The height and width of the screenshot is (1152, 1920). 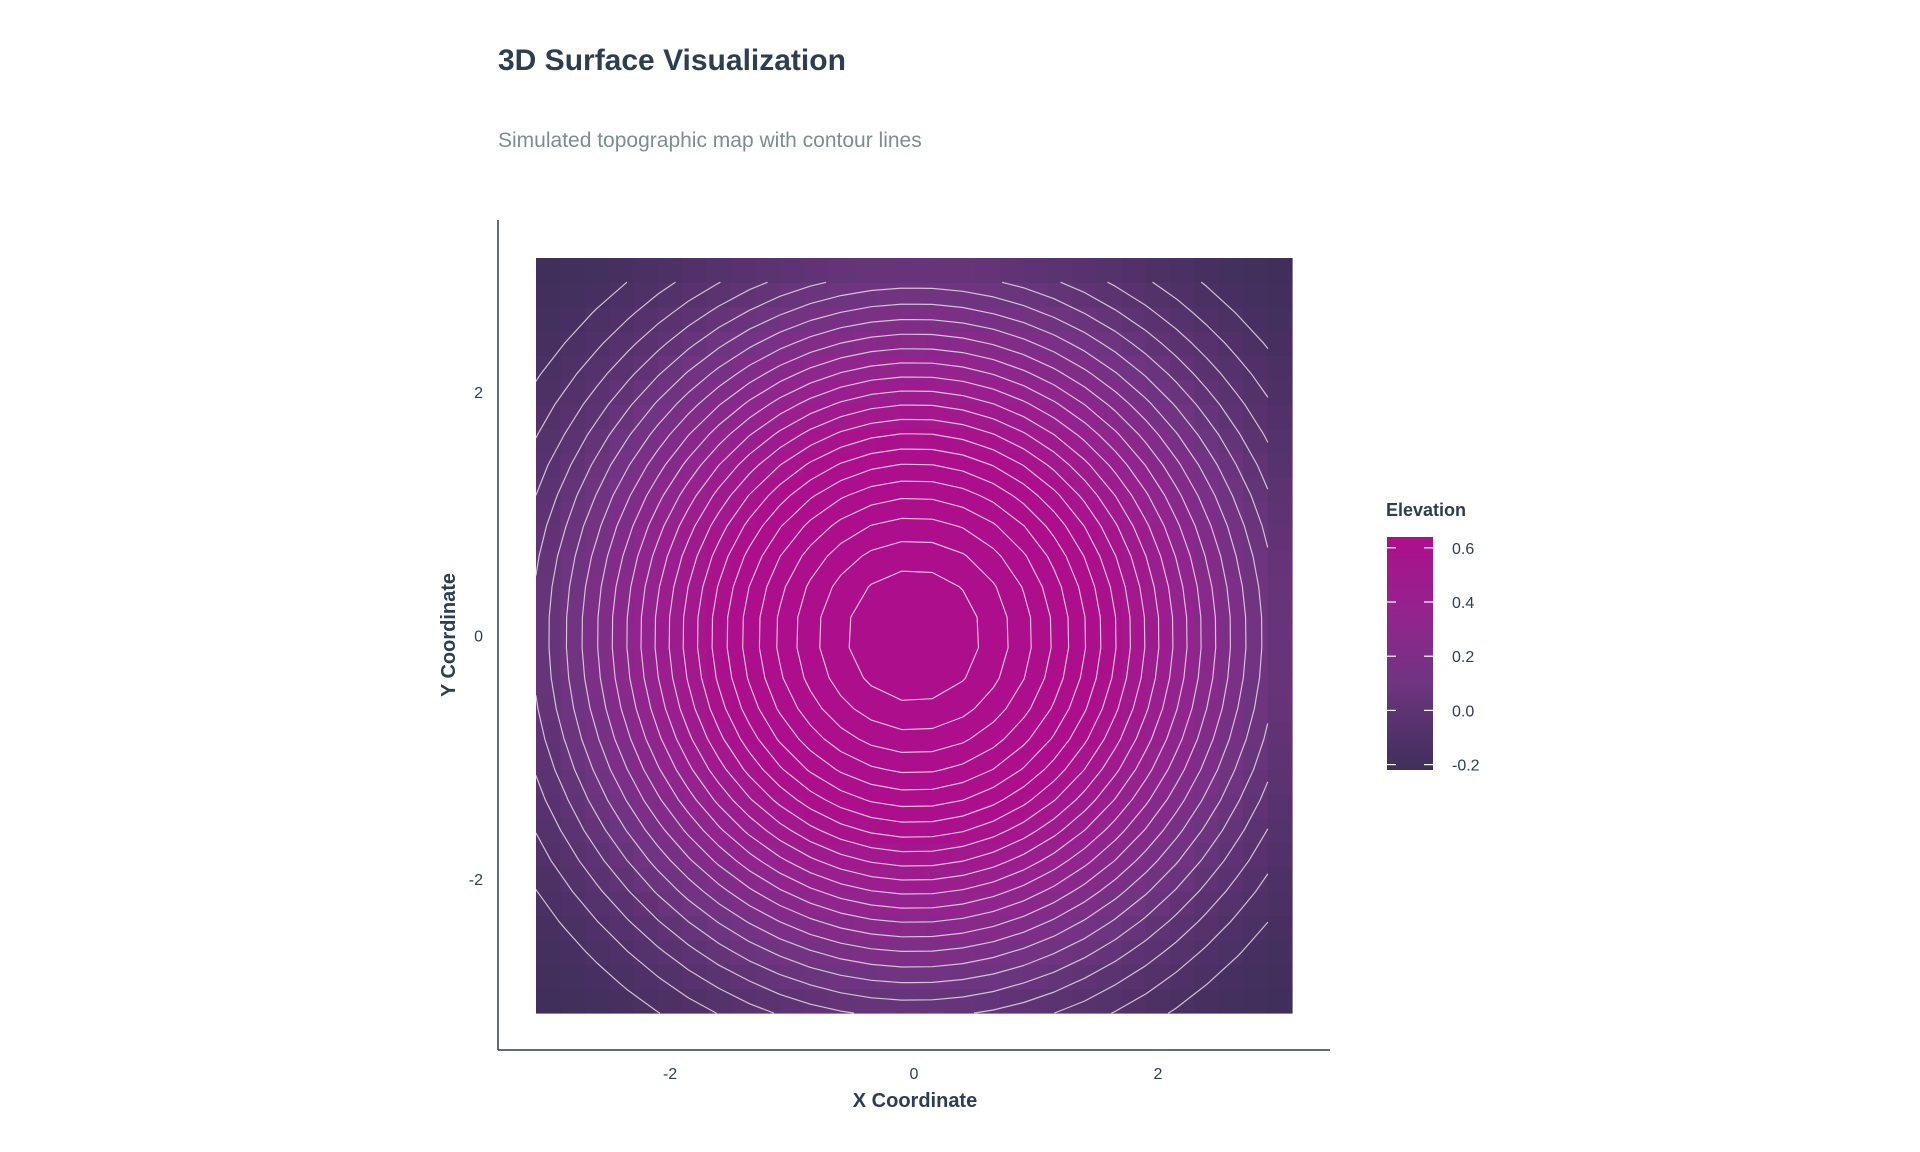 I want to click on legend-tick-label: 0.4, so click(x=1463, y=603).